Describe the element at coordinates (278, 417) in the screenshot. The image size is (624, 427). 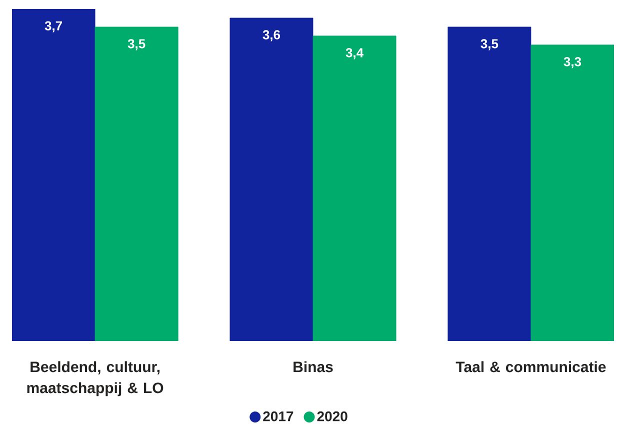
I see `legend-label: 2017` at that location.